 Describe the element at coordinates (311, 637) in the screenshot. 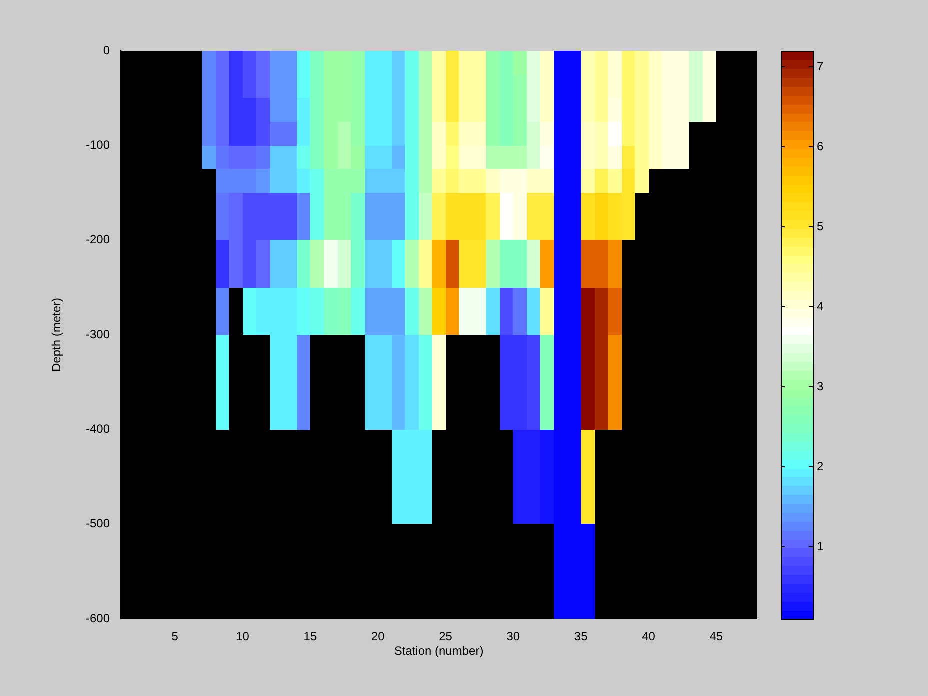

I see `x-tick-label: 15` at that location.